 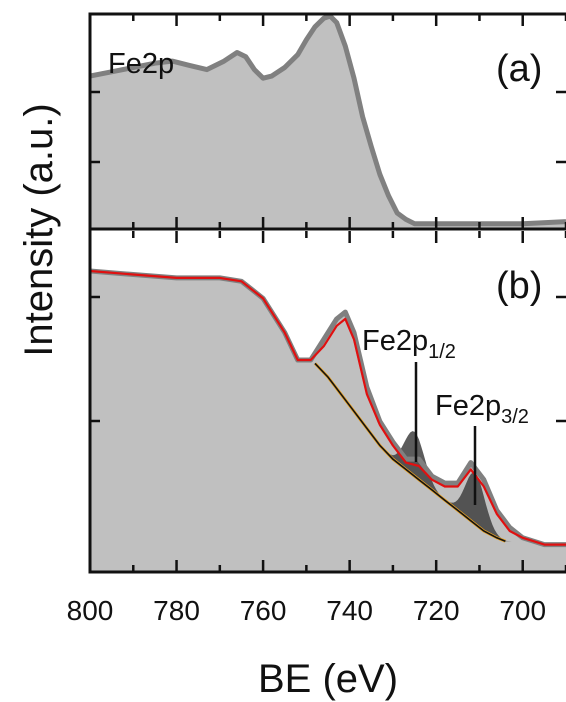 What do you see at coordinates (328, 679) in the screenshot?
I see `x-axis-label: BE (eV)` at bounding box center [328, 679].